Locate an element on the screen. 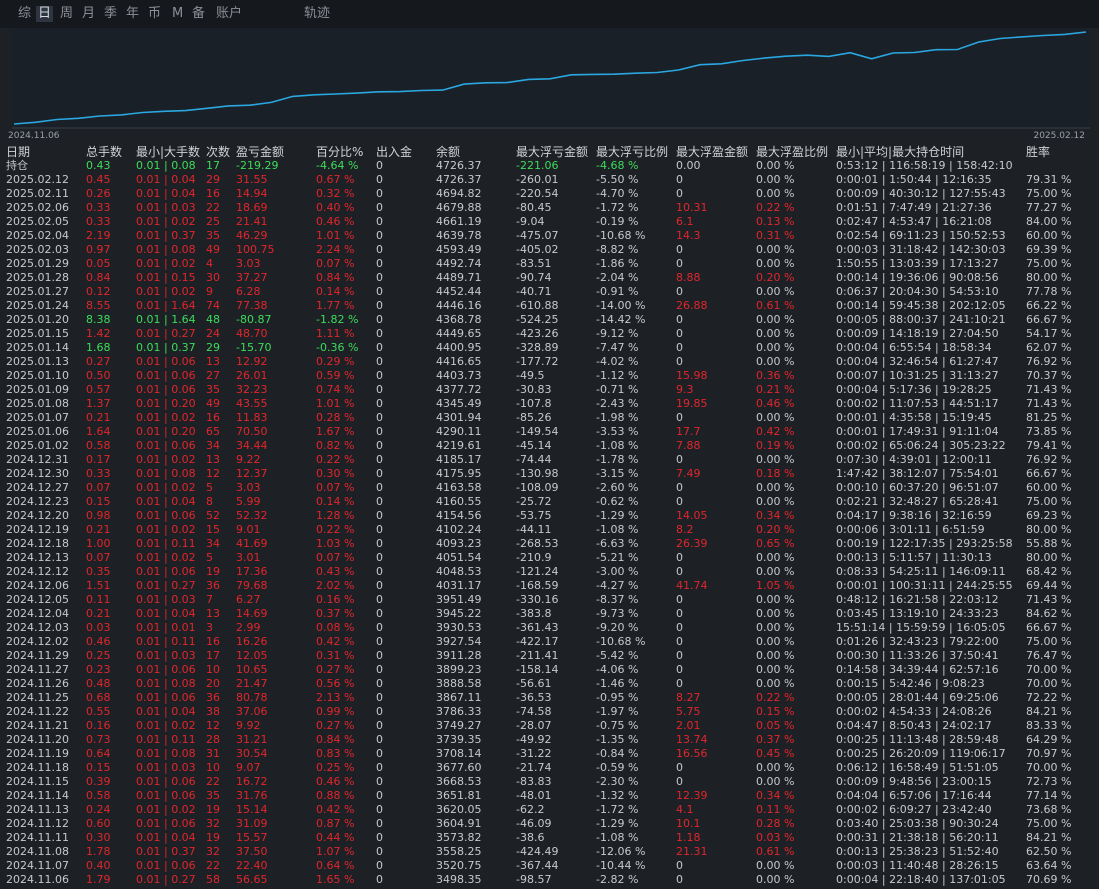 This screenshot has width=1099, height=889. holding-cell: 4726.37 is located at coordinates (459, 165).